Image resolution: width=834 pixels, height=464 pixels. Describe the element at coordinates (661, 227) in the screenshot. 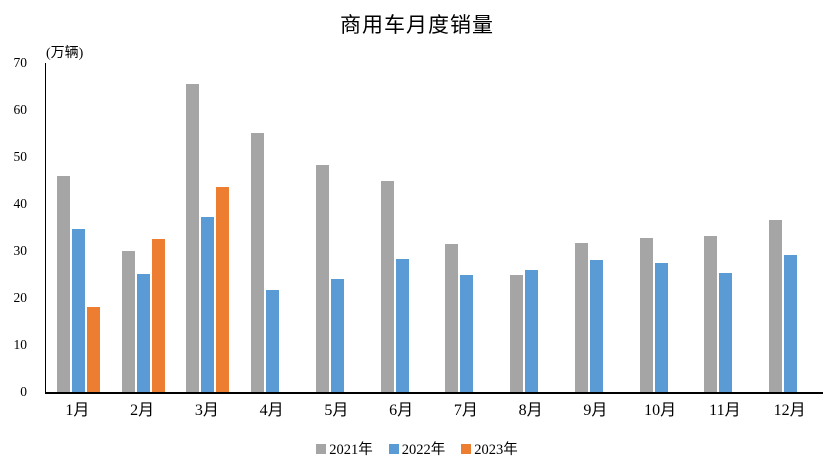

I see `bar-group-10月` at that location.